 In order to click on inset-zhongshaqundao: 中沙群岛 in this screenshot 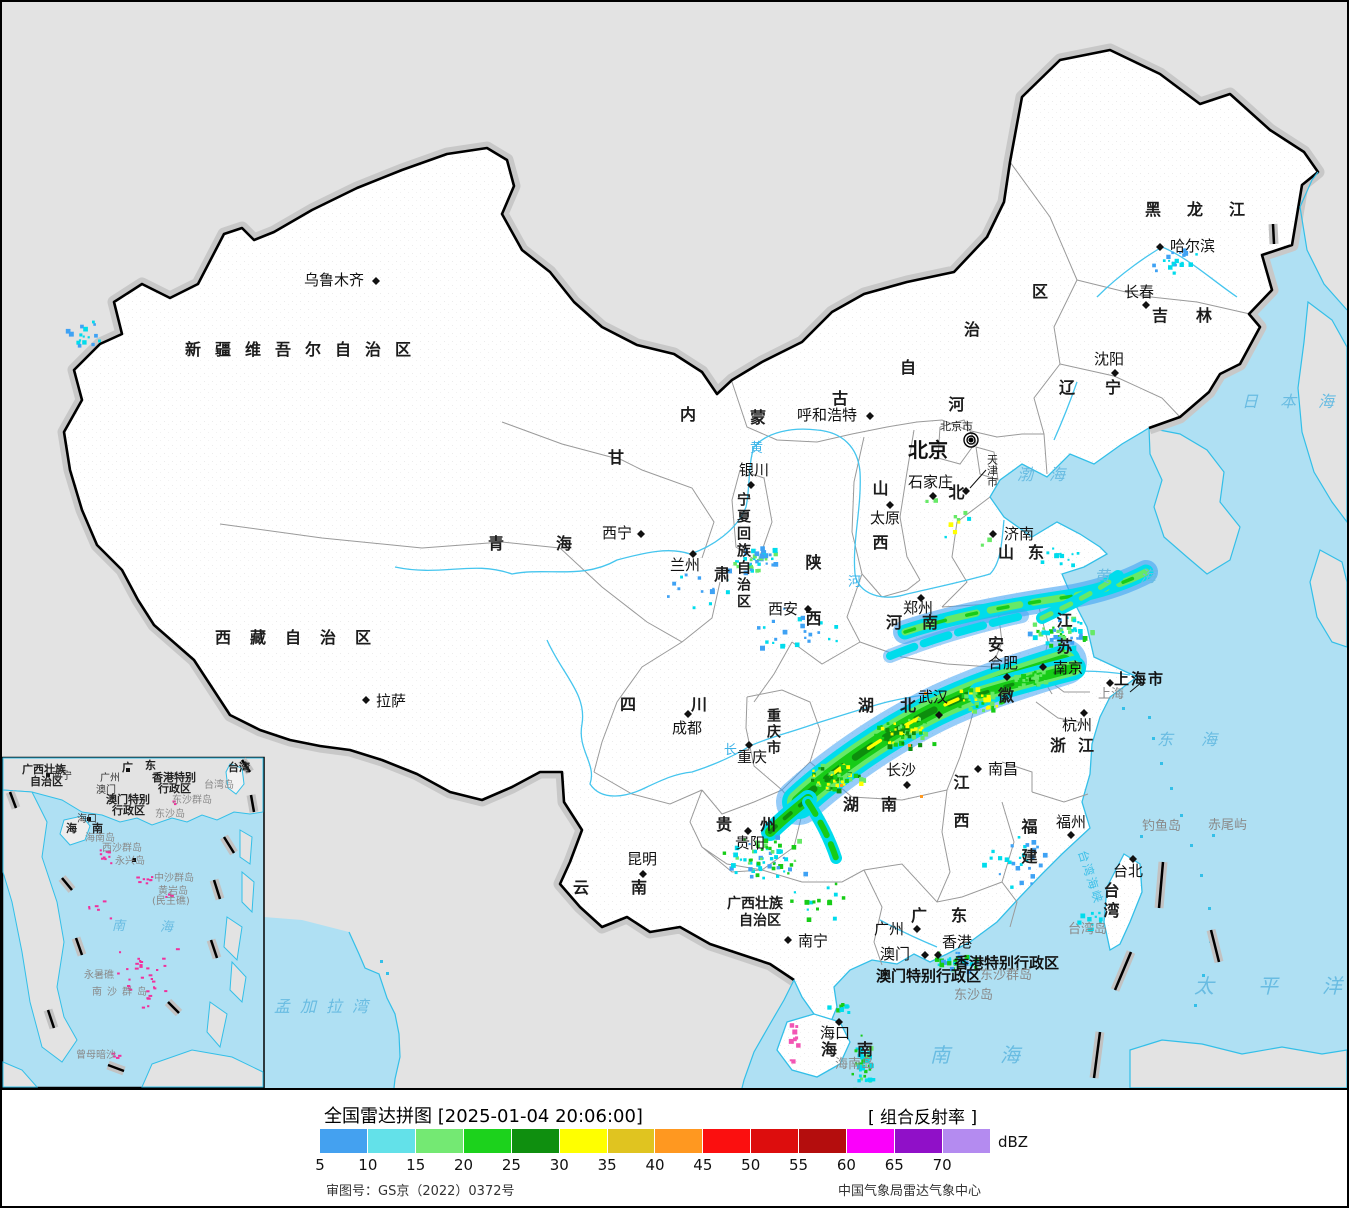, I will do `click(174, 877)`.